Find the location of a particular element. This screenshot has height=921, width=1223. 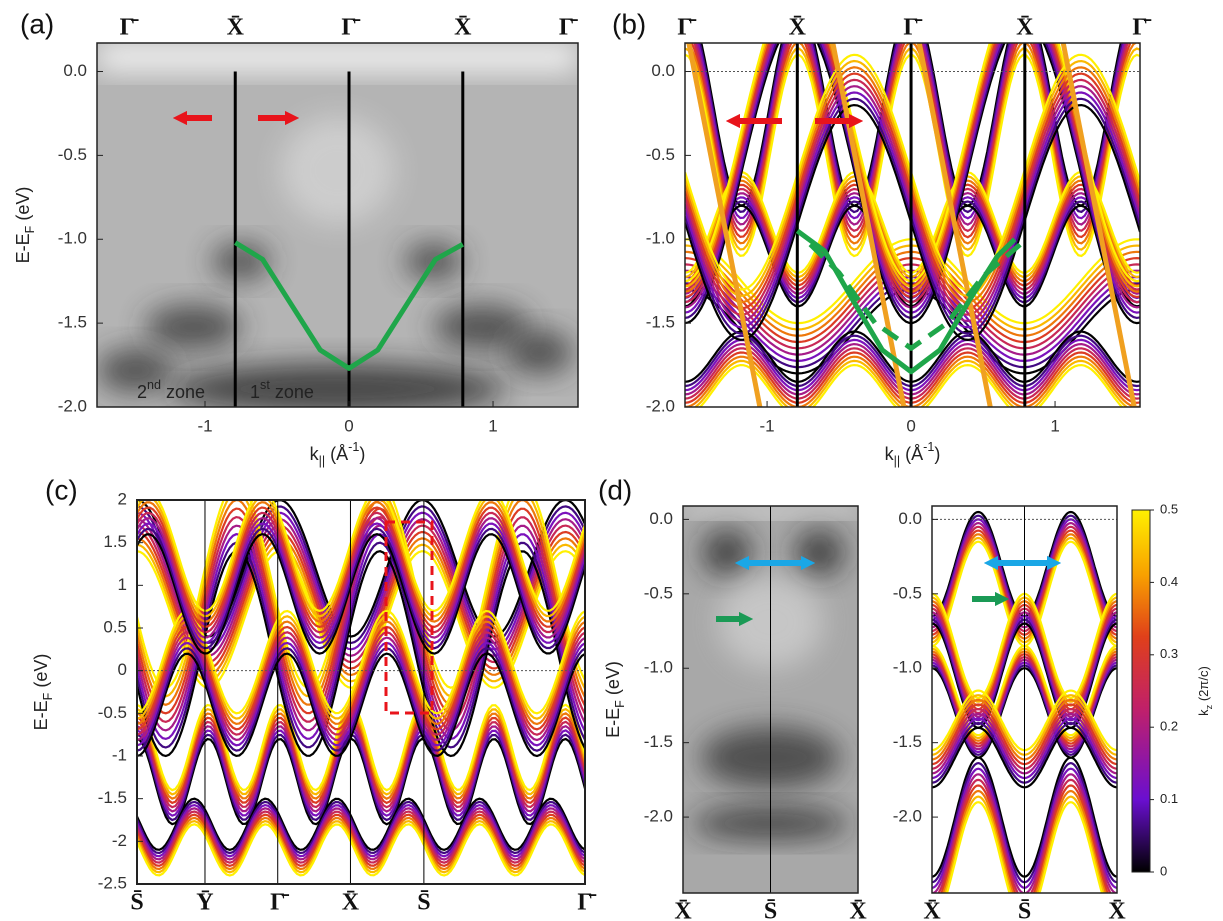

symmetry-label: S̄ is located at coordinates (136, 903).